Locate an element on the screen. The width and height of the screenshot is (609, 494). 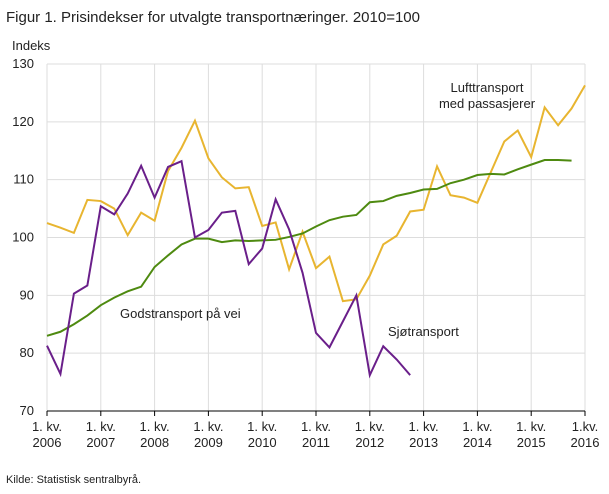
x-tick-label-line: 2007 is located at coordinates (100, 442).